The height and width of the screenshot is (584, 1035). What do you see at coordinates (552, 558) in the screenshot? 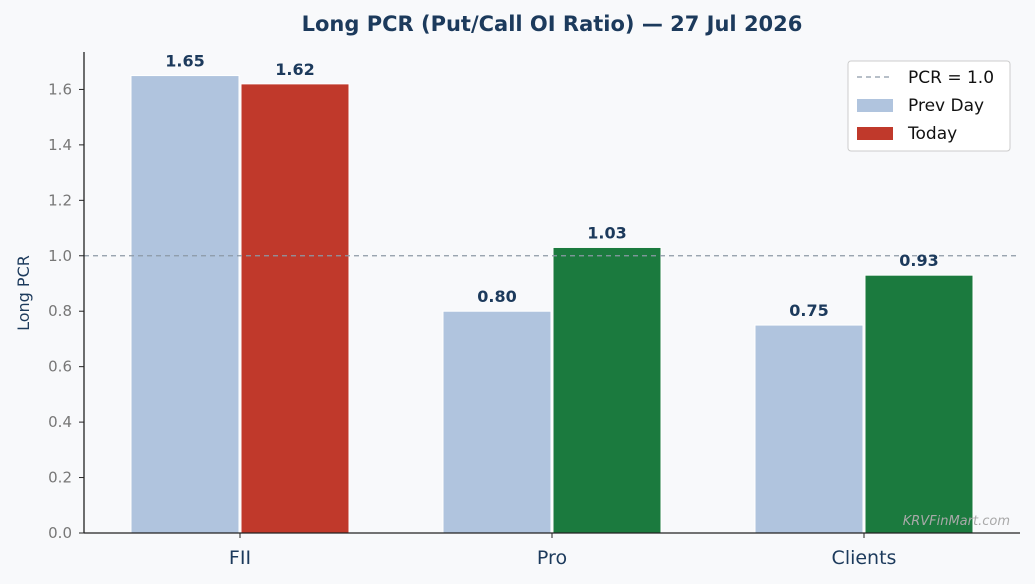
I see `x-tick-label: Pro` at bounding box center [552, 558].